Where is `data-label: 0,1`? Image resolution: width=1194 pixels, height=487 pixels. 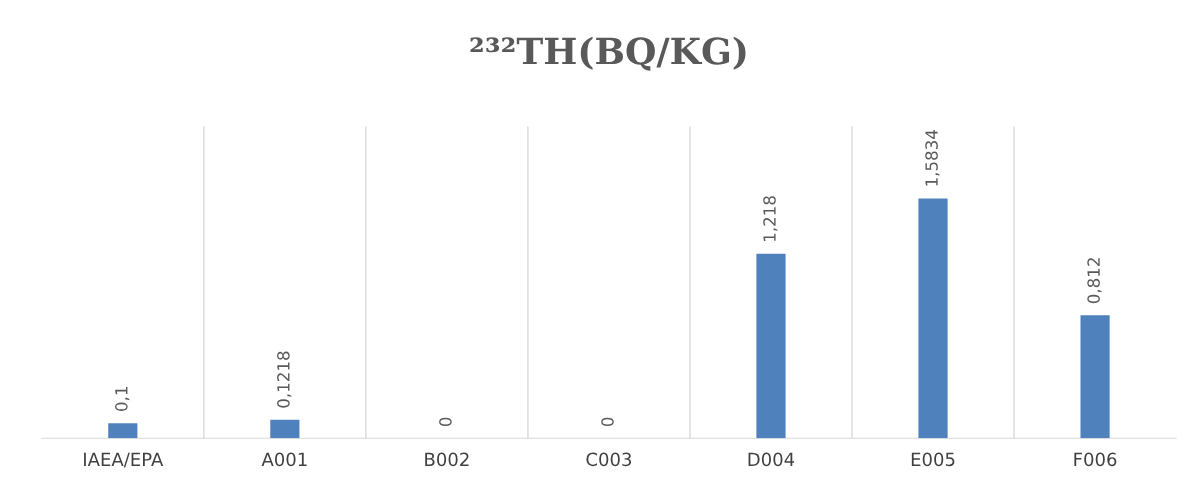 data-label: 0,1 is located at coordinates (122, 399).